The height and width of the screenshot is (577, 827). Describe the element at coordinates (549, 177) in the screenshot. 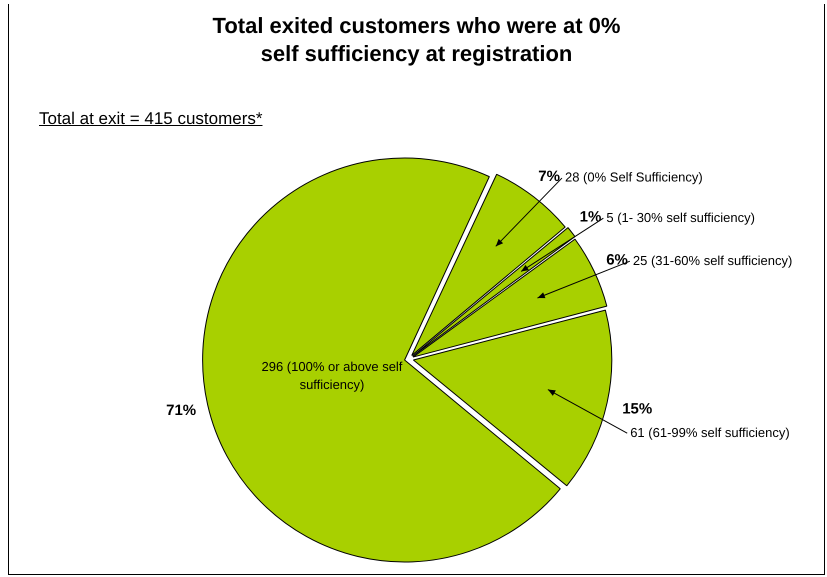

I see `data-label: 7%` at that location.